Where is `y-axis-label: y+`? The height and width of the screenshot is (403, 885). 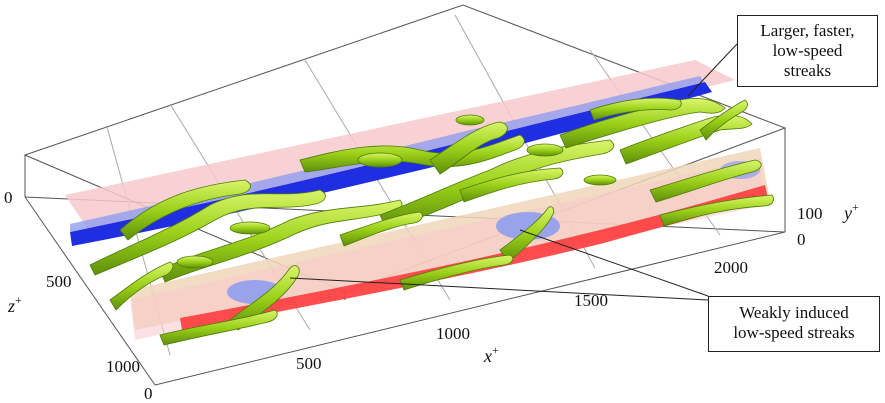 y-axis-label: y+ is located at coordinates (850, 211).